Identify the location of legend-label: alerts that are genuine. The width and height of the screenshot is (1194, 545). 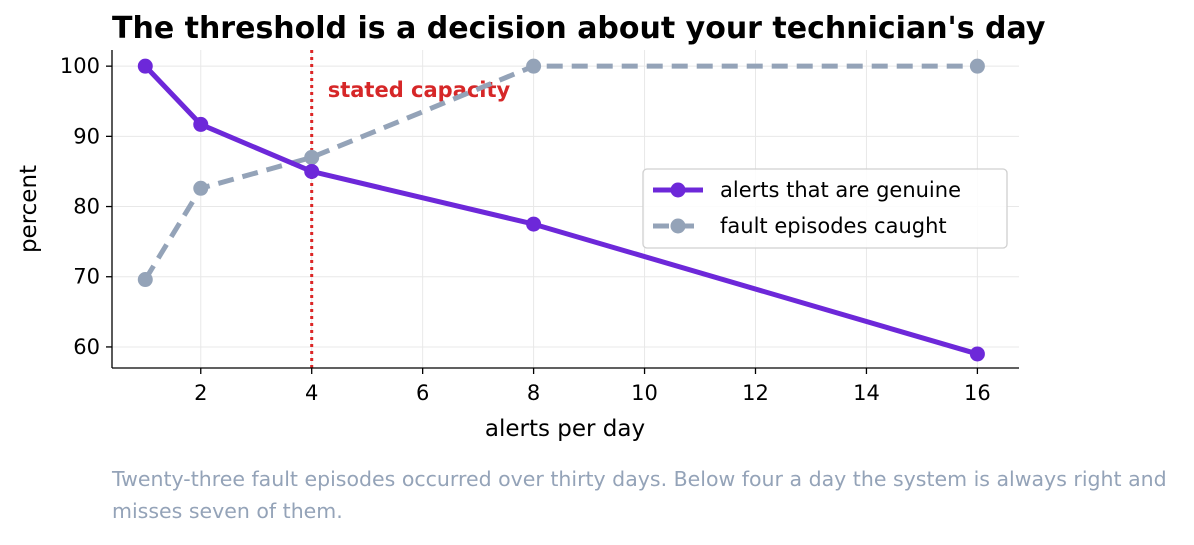
(840, 190).